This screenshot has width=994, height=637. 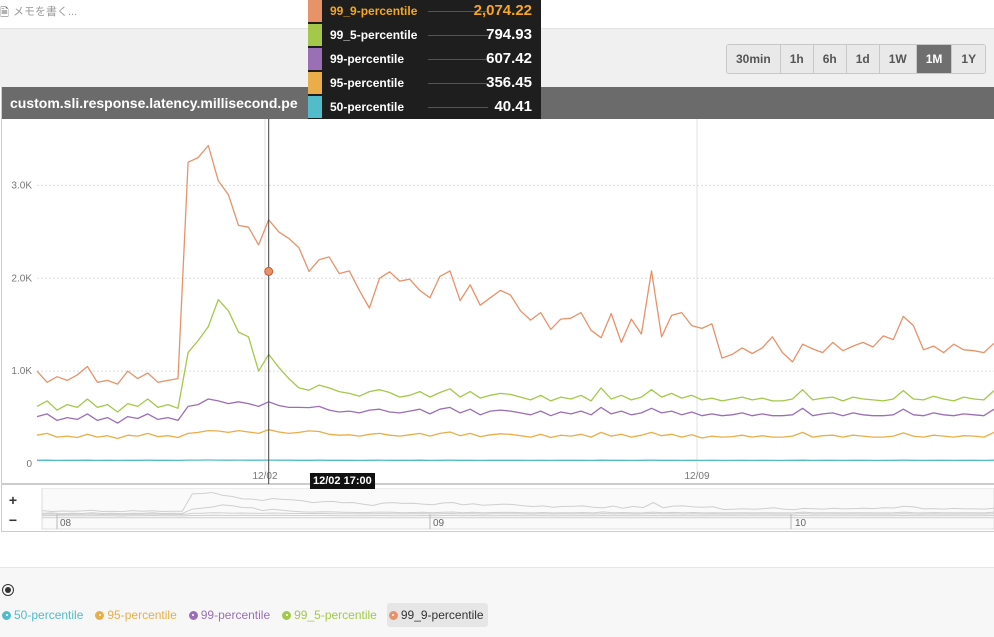 I want to click on legend-item: 99_5-percentile, so click(x=330, y=615).